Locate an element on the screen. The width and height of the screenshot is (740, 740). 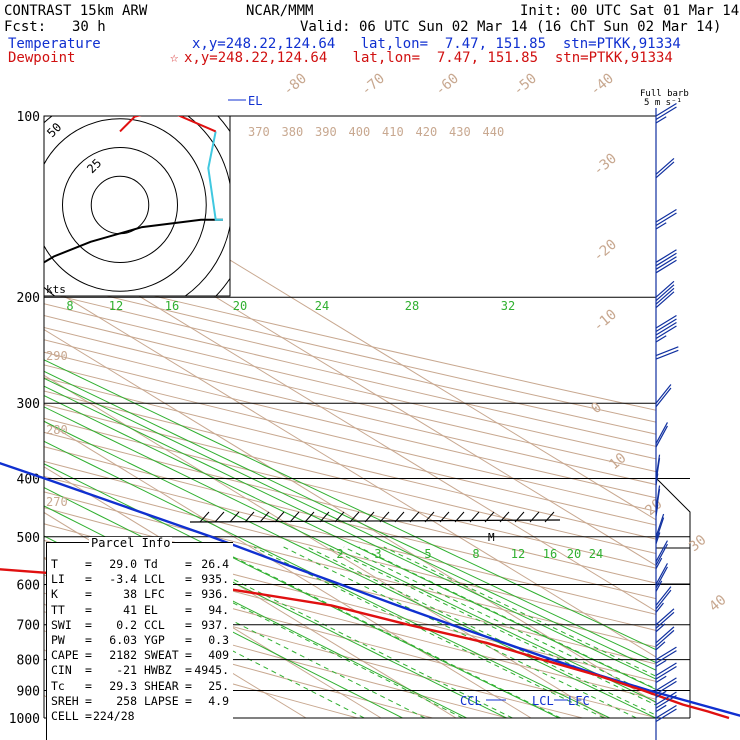
parcel-info-row: K = 38 LFC = 936. is located at coordinates (140, 594).